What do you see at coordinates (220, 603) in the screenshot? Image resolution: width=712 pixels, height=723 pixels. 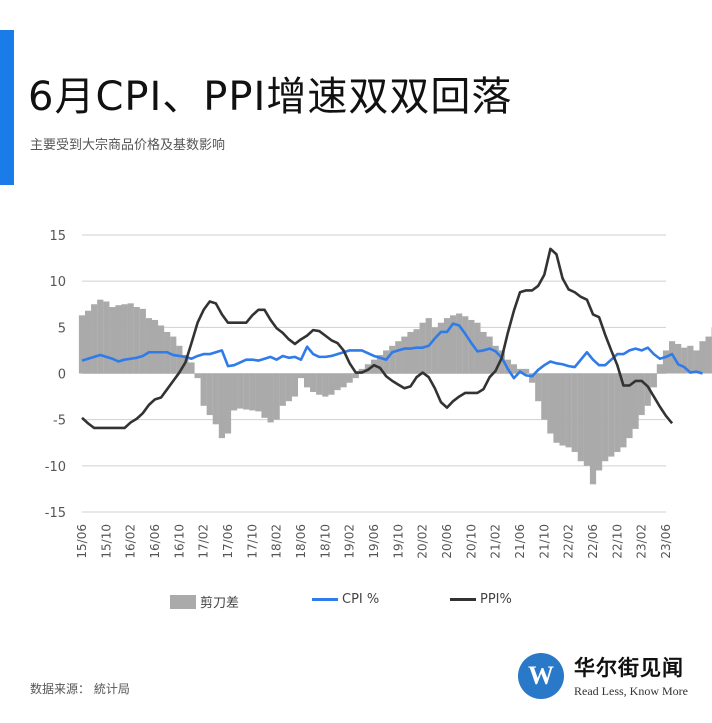 I see `legend-label-gap: 剪刀差` at bounding box center [220, 603].